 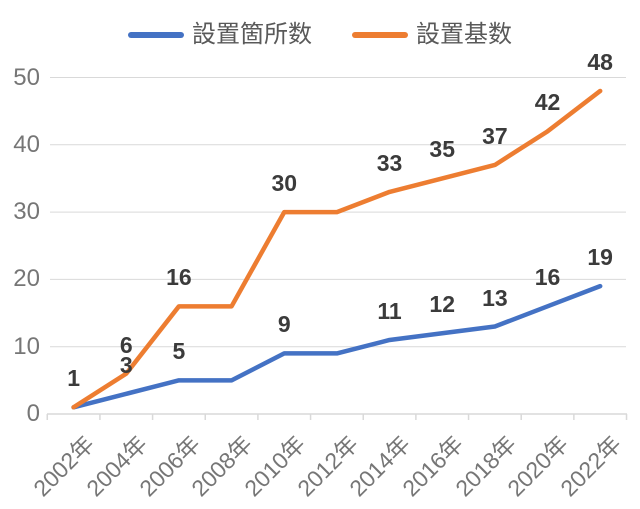 What do you see at coordinates (126, 344) in the screenshot?
I see `data-label-設置基数: 6` at bounding box center [126, 344].